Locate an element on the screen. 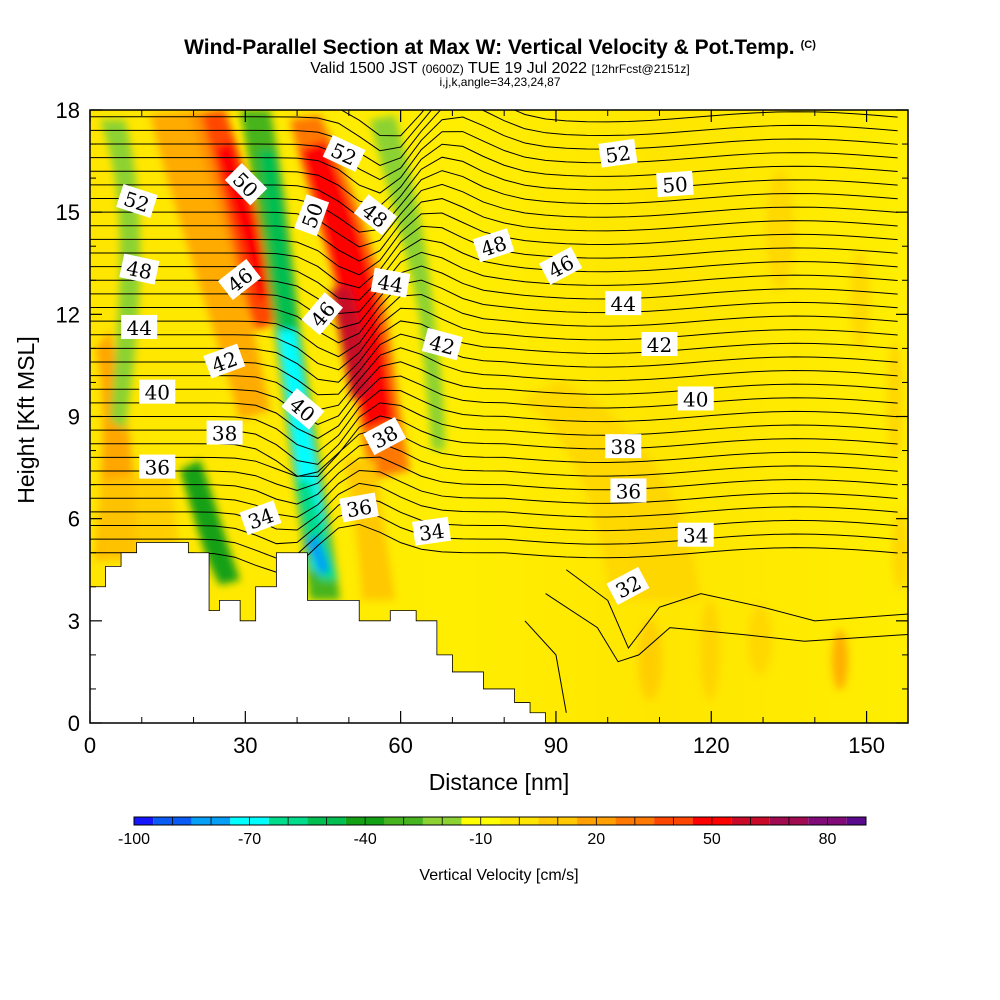 This screenshot has height=1000, width=1000. y-tick-label: 12 is located at coordinates (68, 314).